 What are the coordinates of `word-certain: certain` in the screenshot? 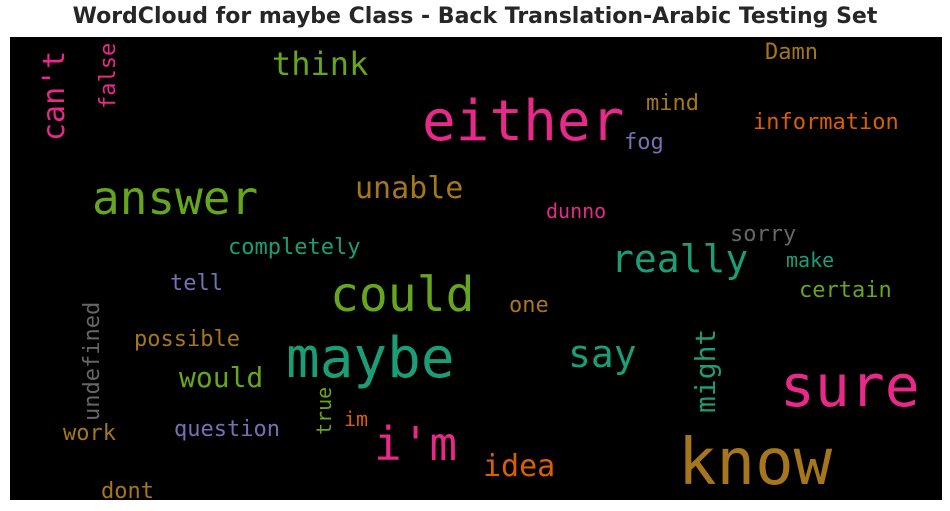 It's located at (845, 290).